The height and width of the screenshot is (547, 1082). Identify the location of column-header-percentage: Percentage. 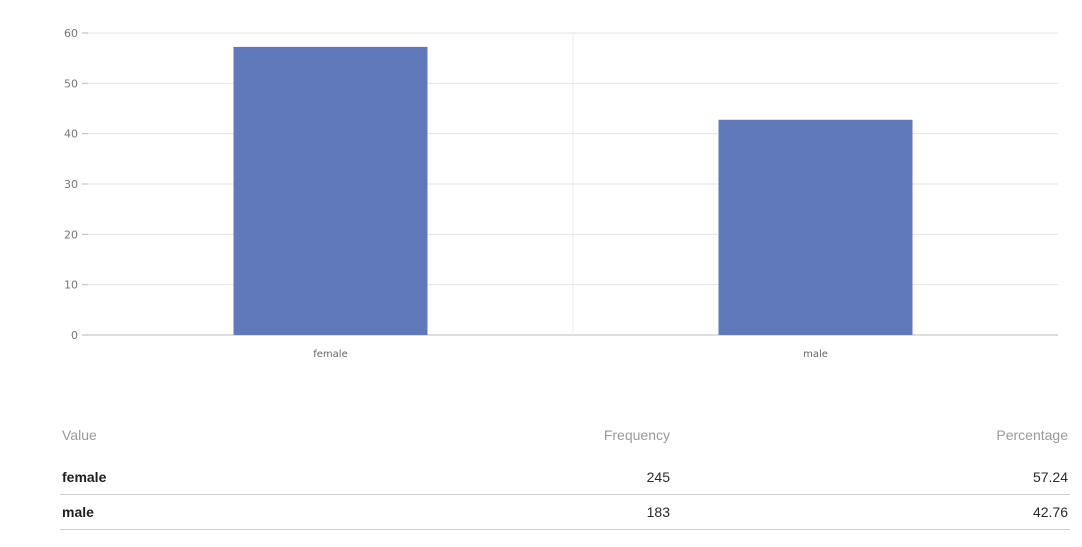
(1032, 435).